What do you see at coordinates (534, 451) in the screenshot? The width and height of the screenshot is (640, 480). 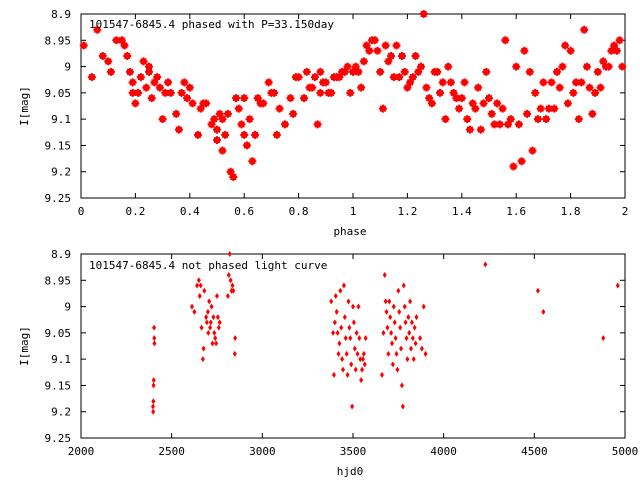 I see `x-tick-label: 4500` at bounding box center [534, 451].